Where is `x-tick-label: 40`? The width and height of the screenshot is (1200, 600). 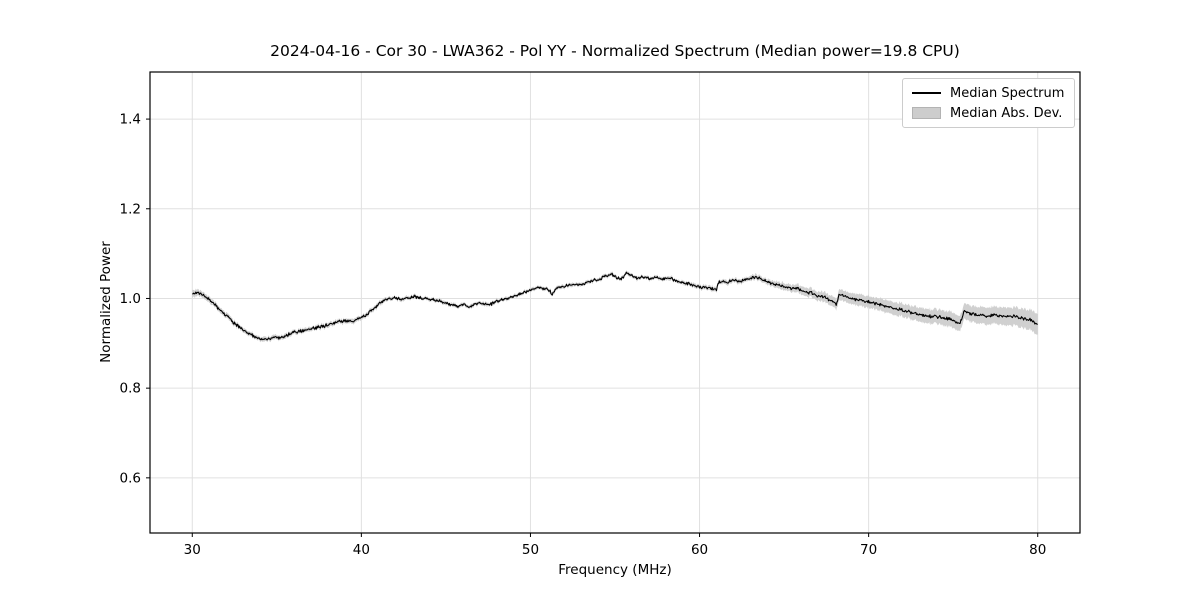
x-tick-label: 40 is located at coordinates (361, 550).